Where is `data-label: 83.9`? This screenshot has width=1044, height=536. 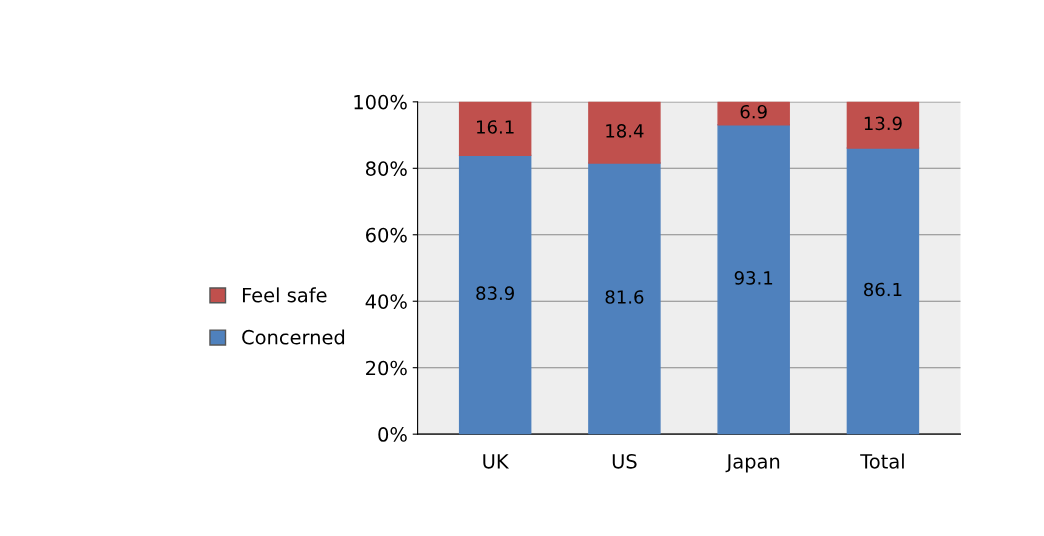 data-label: 83.9 is located at coordinates (495, 293).